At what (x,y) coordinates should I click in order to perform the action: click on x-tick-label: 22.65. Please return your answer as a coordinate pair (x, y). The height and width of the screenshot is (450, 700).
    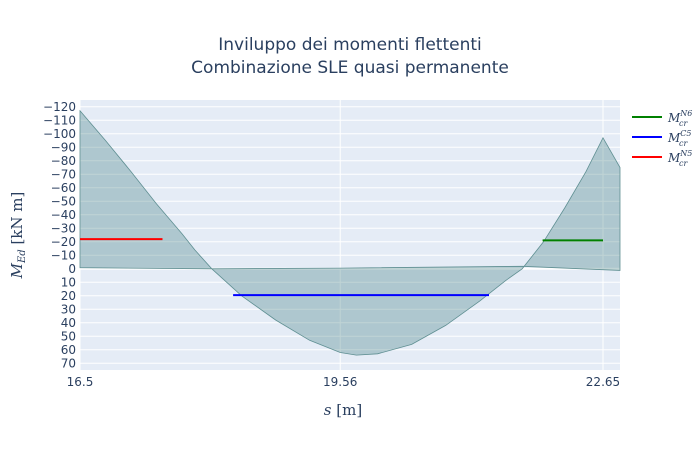
    Looking at the image, I should click on (603, 382).